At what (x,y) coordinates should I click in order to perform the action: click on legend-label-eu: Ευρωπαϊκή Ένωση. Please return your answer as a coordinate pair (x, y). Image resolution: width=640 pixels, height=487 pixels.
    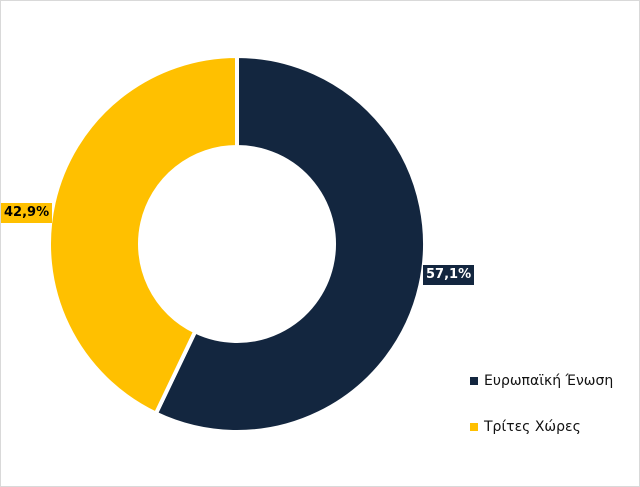
    Looking at the image, I should click on (549, 381).